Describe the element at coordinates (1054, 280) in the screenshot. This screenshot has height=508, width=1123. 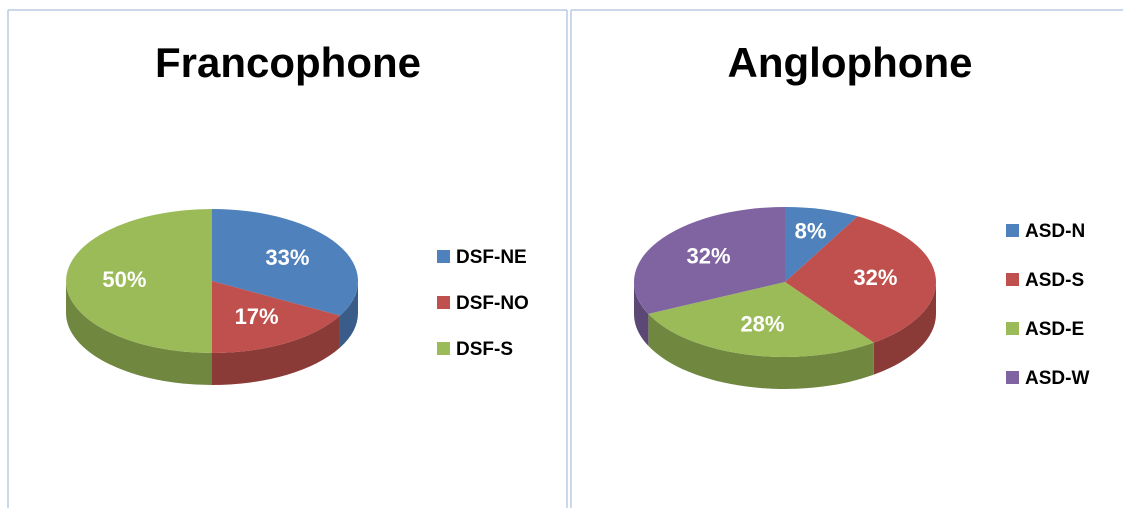
I see `legend-label: ASD-S` at that location.